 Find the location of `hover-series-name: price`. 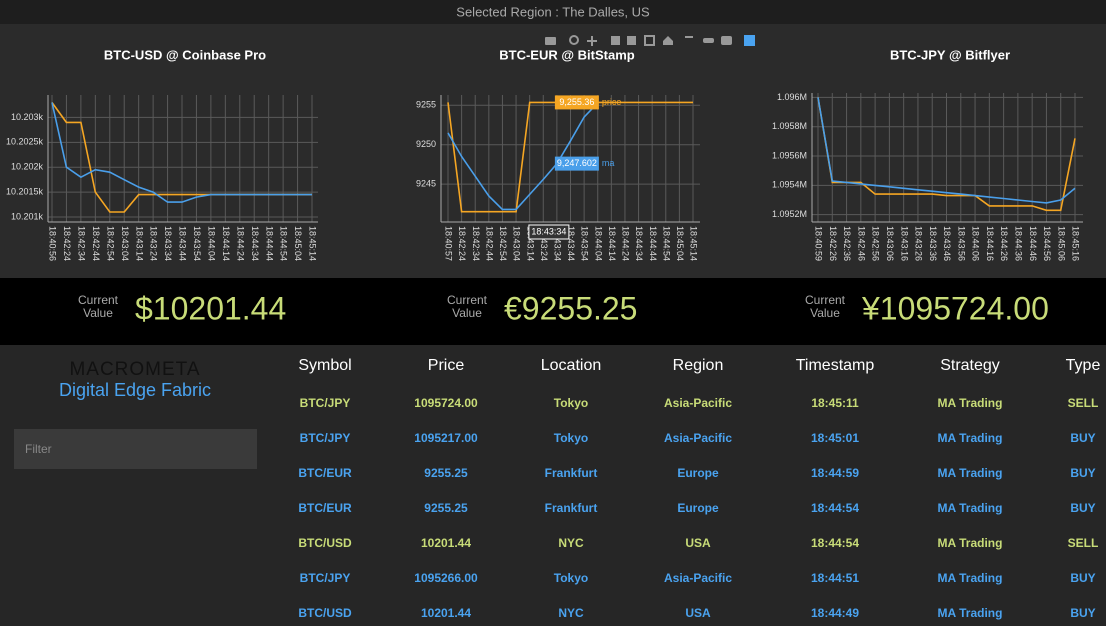

hover-series-name: price is located at coordinates (612, 102).